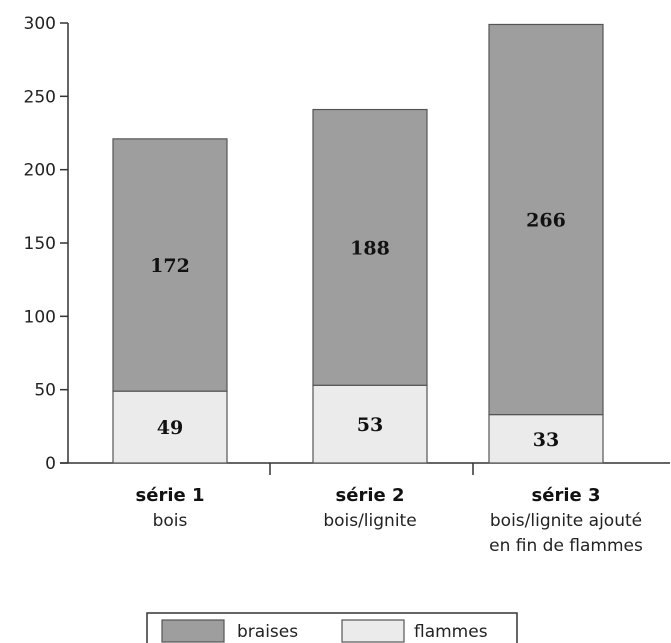  I want to click on y-tick-label: 200, so click(40, 171).